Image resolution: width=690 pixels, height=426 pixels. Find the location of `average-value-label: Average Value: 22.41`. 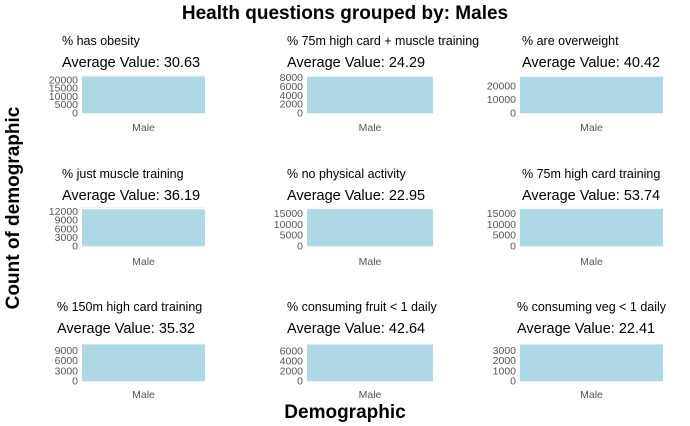

average-value-label: Average Value: 22.41 is located at coordinates (586, 329).